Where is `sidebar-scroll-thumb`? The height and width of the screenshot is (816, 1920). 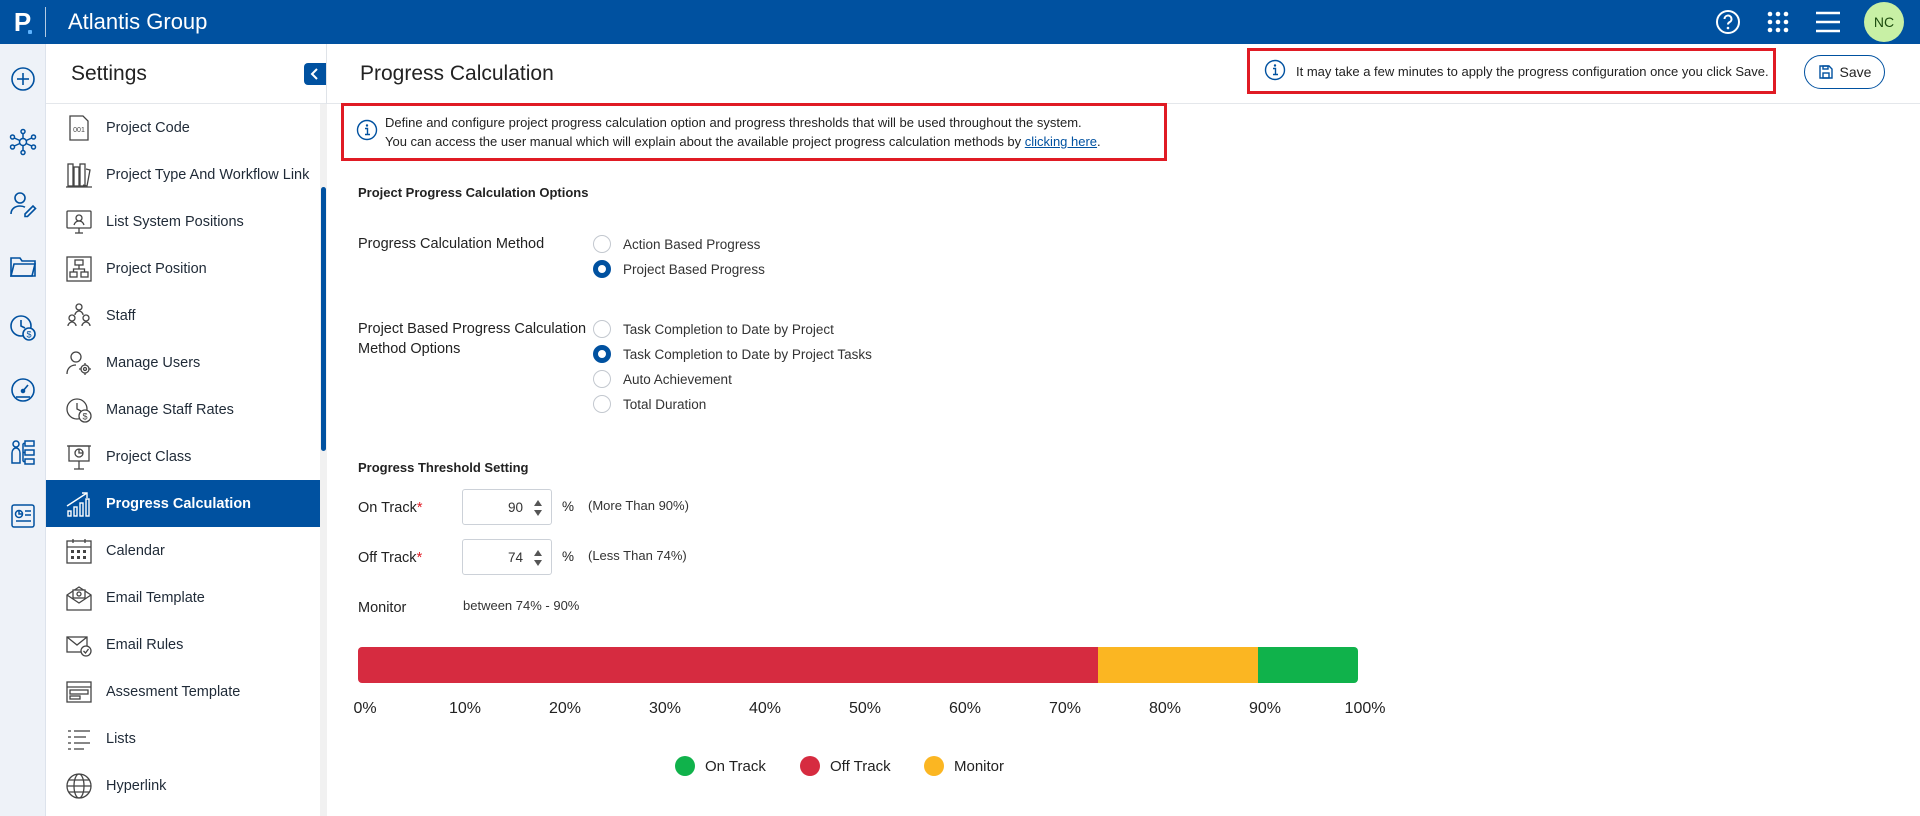
sidebar-scroll-thumb is located at coordinates (323, 319).